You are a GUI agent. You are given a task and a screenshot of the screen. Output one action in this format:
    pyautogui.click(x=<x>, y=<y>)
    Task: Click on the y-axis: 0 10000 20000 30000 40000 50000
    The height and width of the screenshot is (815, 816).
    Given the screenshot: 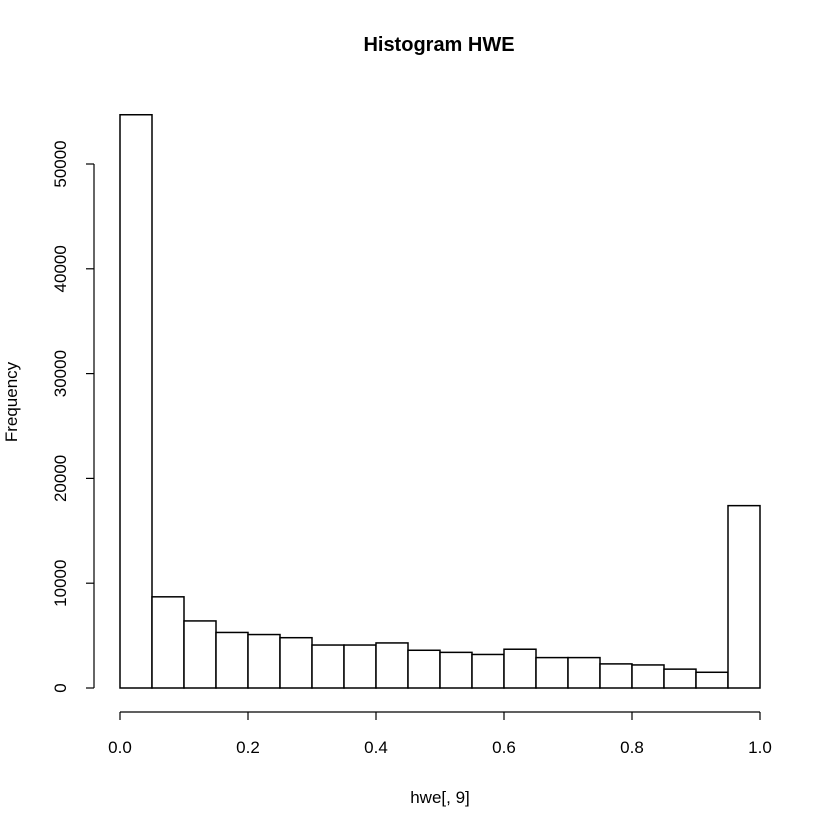 What is the action you would take?
    pyautogui.click(x=73, y=416)
    